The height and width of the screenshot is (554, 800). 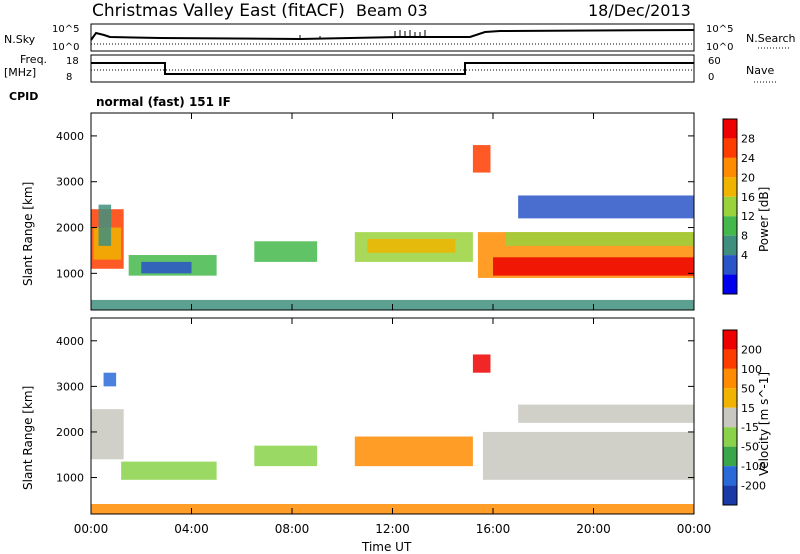 What do you see at coordinates (69, 77) in the screenshot?
I see `freq-tick-bottom: 8` at bounding box center [69, 77].